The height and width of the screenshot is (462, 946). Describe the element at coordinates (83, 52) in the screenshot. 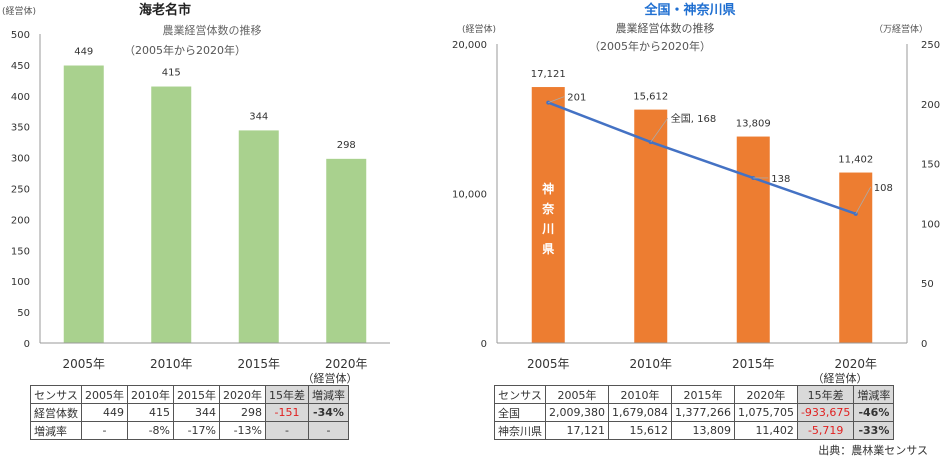

I see `bar-value-label: 449` at that location.